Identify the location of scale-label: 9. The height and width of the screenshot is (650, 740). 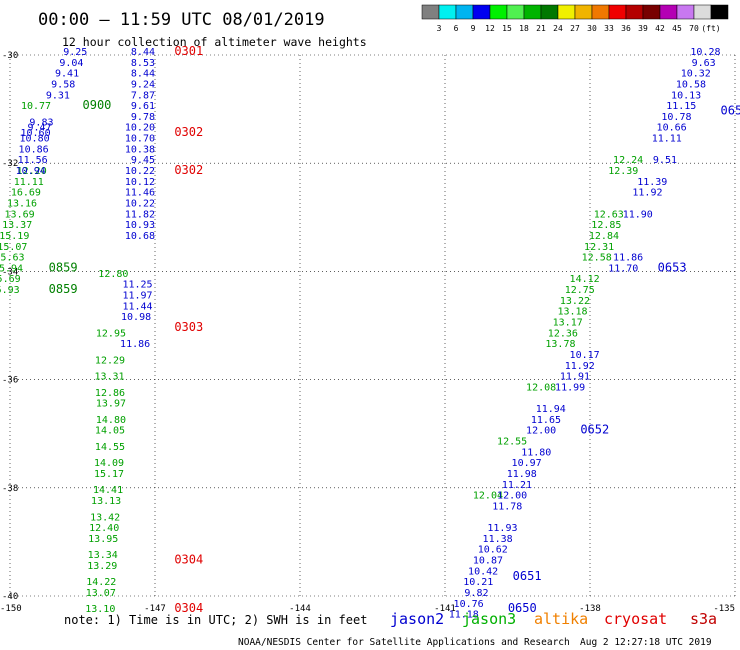
(473, 28).